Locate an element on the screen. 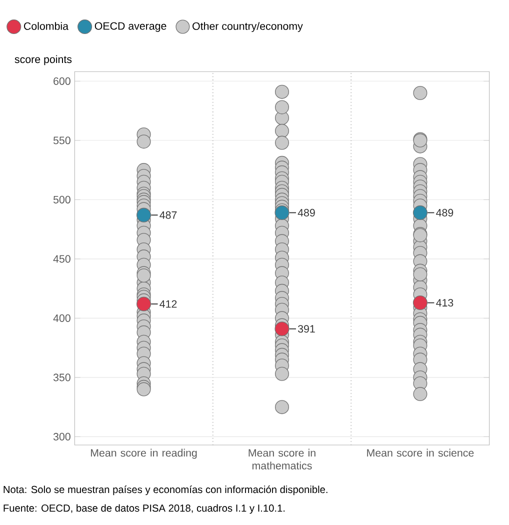 Image resolution: width=509 pixels, height=525 pixels. y-tick-label: 300 is located at coordinates (61, 436).